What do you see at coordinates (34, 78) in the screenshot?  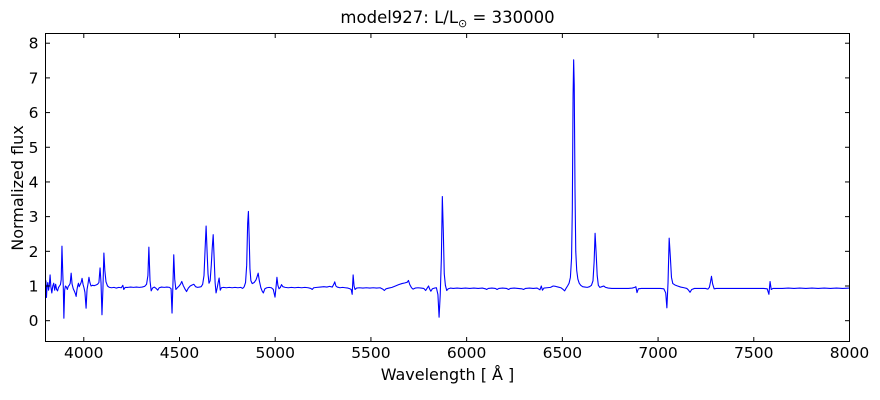 I see `y-tick-label: 7` at bounding box center [34, 78].